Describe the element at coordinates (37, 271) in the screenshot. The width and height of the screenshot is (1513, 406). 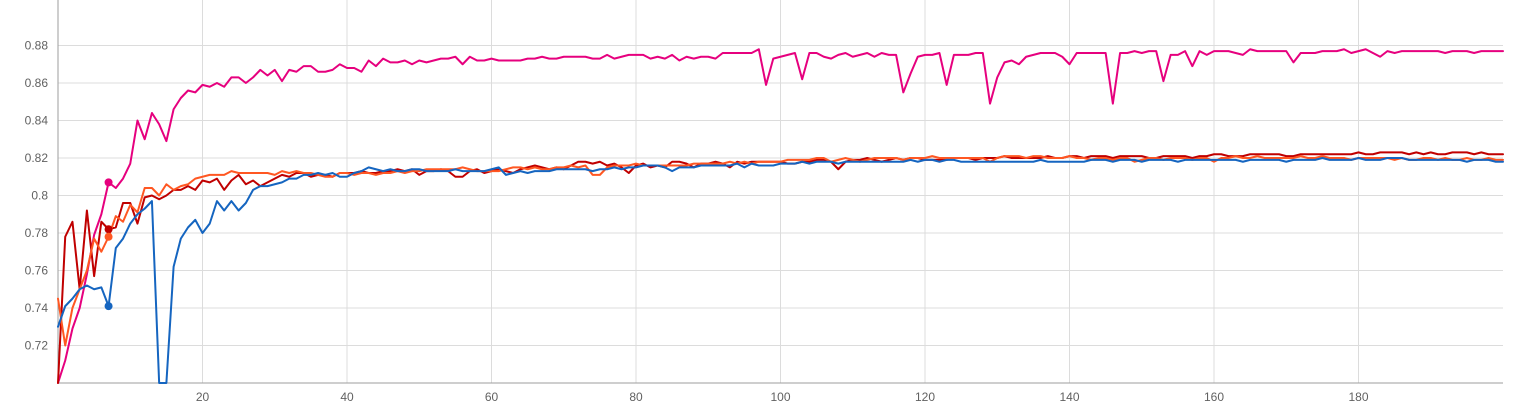
I see `y-tick-label: 0.76` at that location.